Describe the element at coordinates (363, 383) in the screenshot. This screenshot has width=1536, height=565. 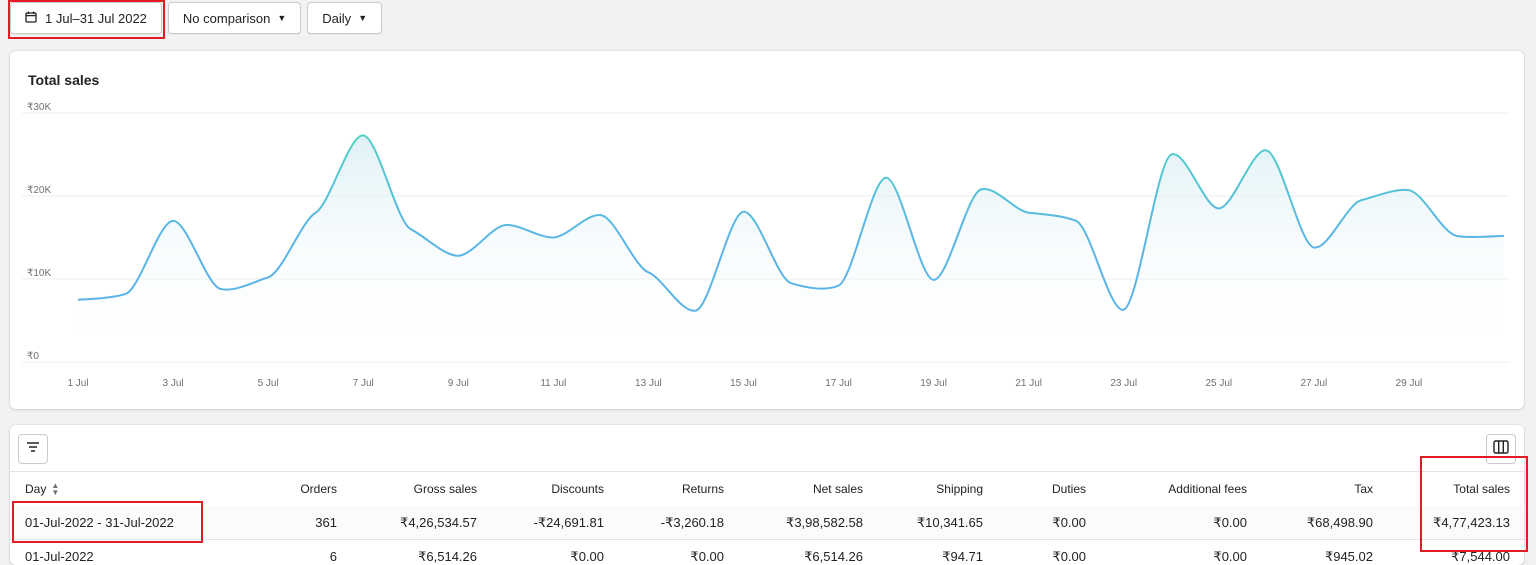
I see `x-tick-label: 7 Jul` at that location.